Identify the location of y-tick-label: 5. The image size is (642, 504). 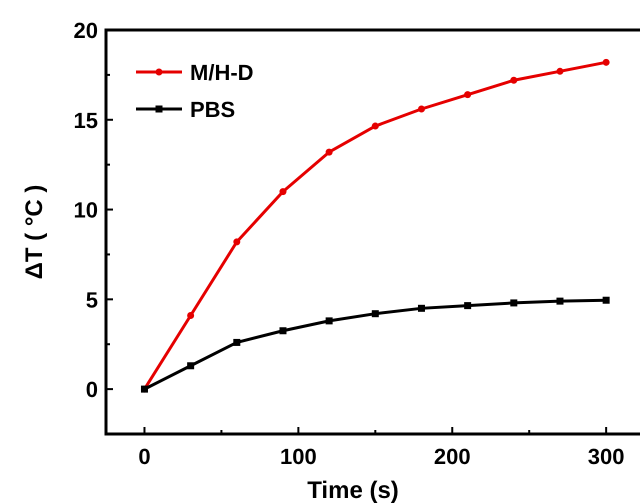
(92, 299).